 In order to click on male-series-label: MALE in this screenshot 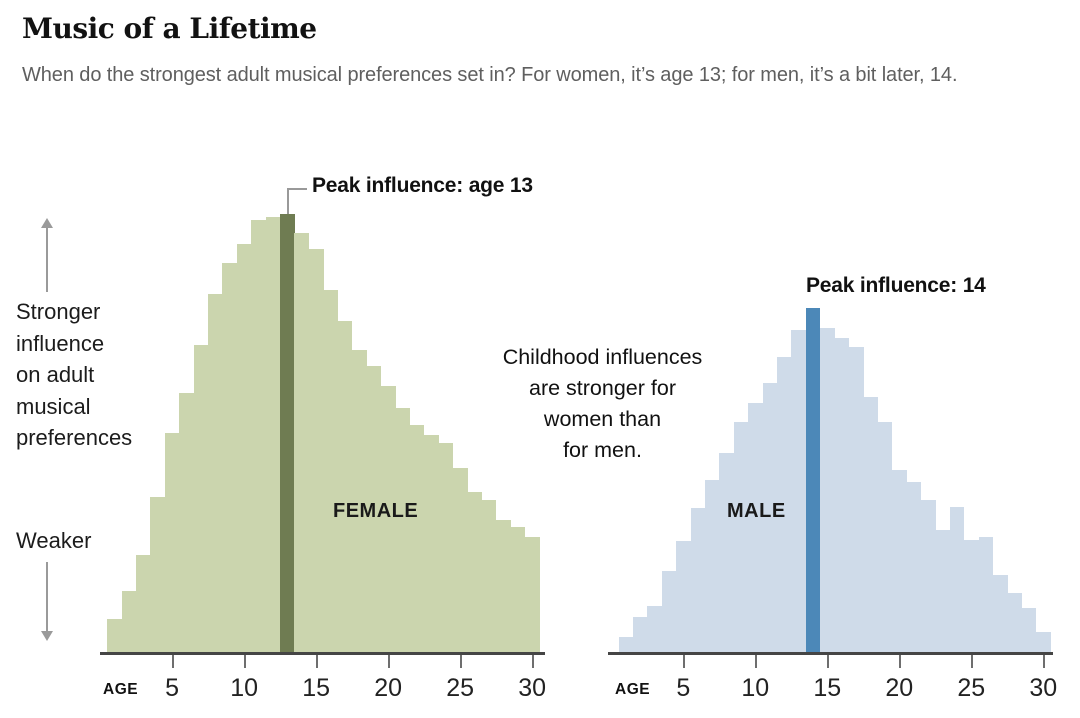, I will do `click(756, 511)`.